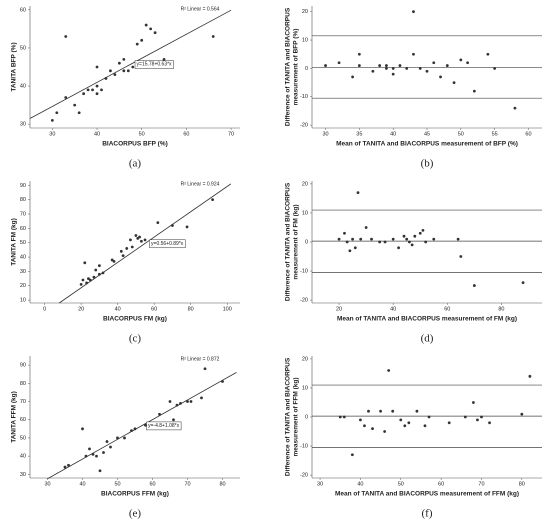  What do you see at coordinates (200, 9) in the screenshot?
I see `r-squared: R² Linear = 0.564` at bounding box center [200, 9].